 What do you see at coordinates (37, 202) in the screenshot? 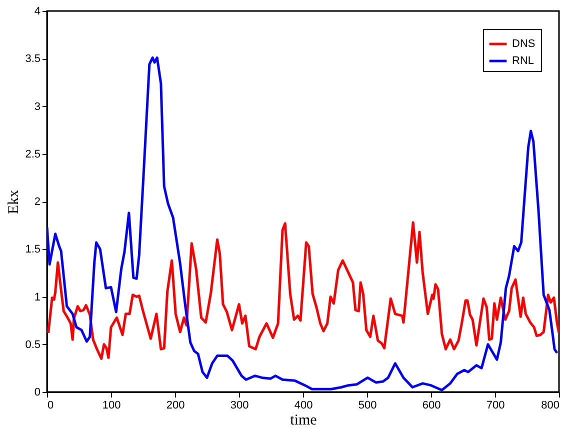
I see `y-tick-label: 2` at bounding box center [37, 202].